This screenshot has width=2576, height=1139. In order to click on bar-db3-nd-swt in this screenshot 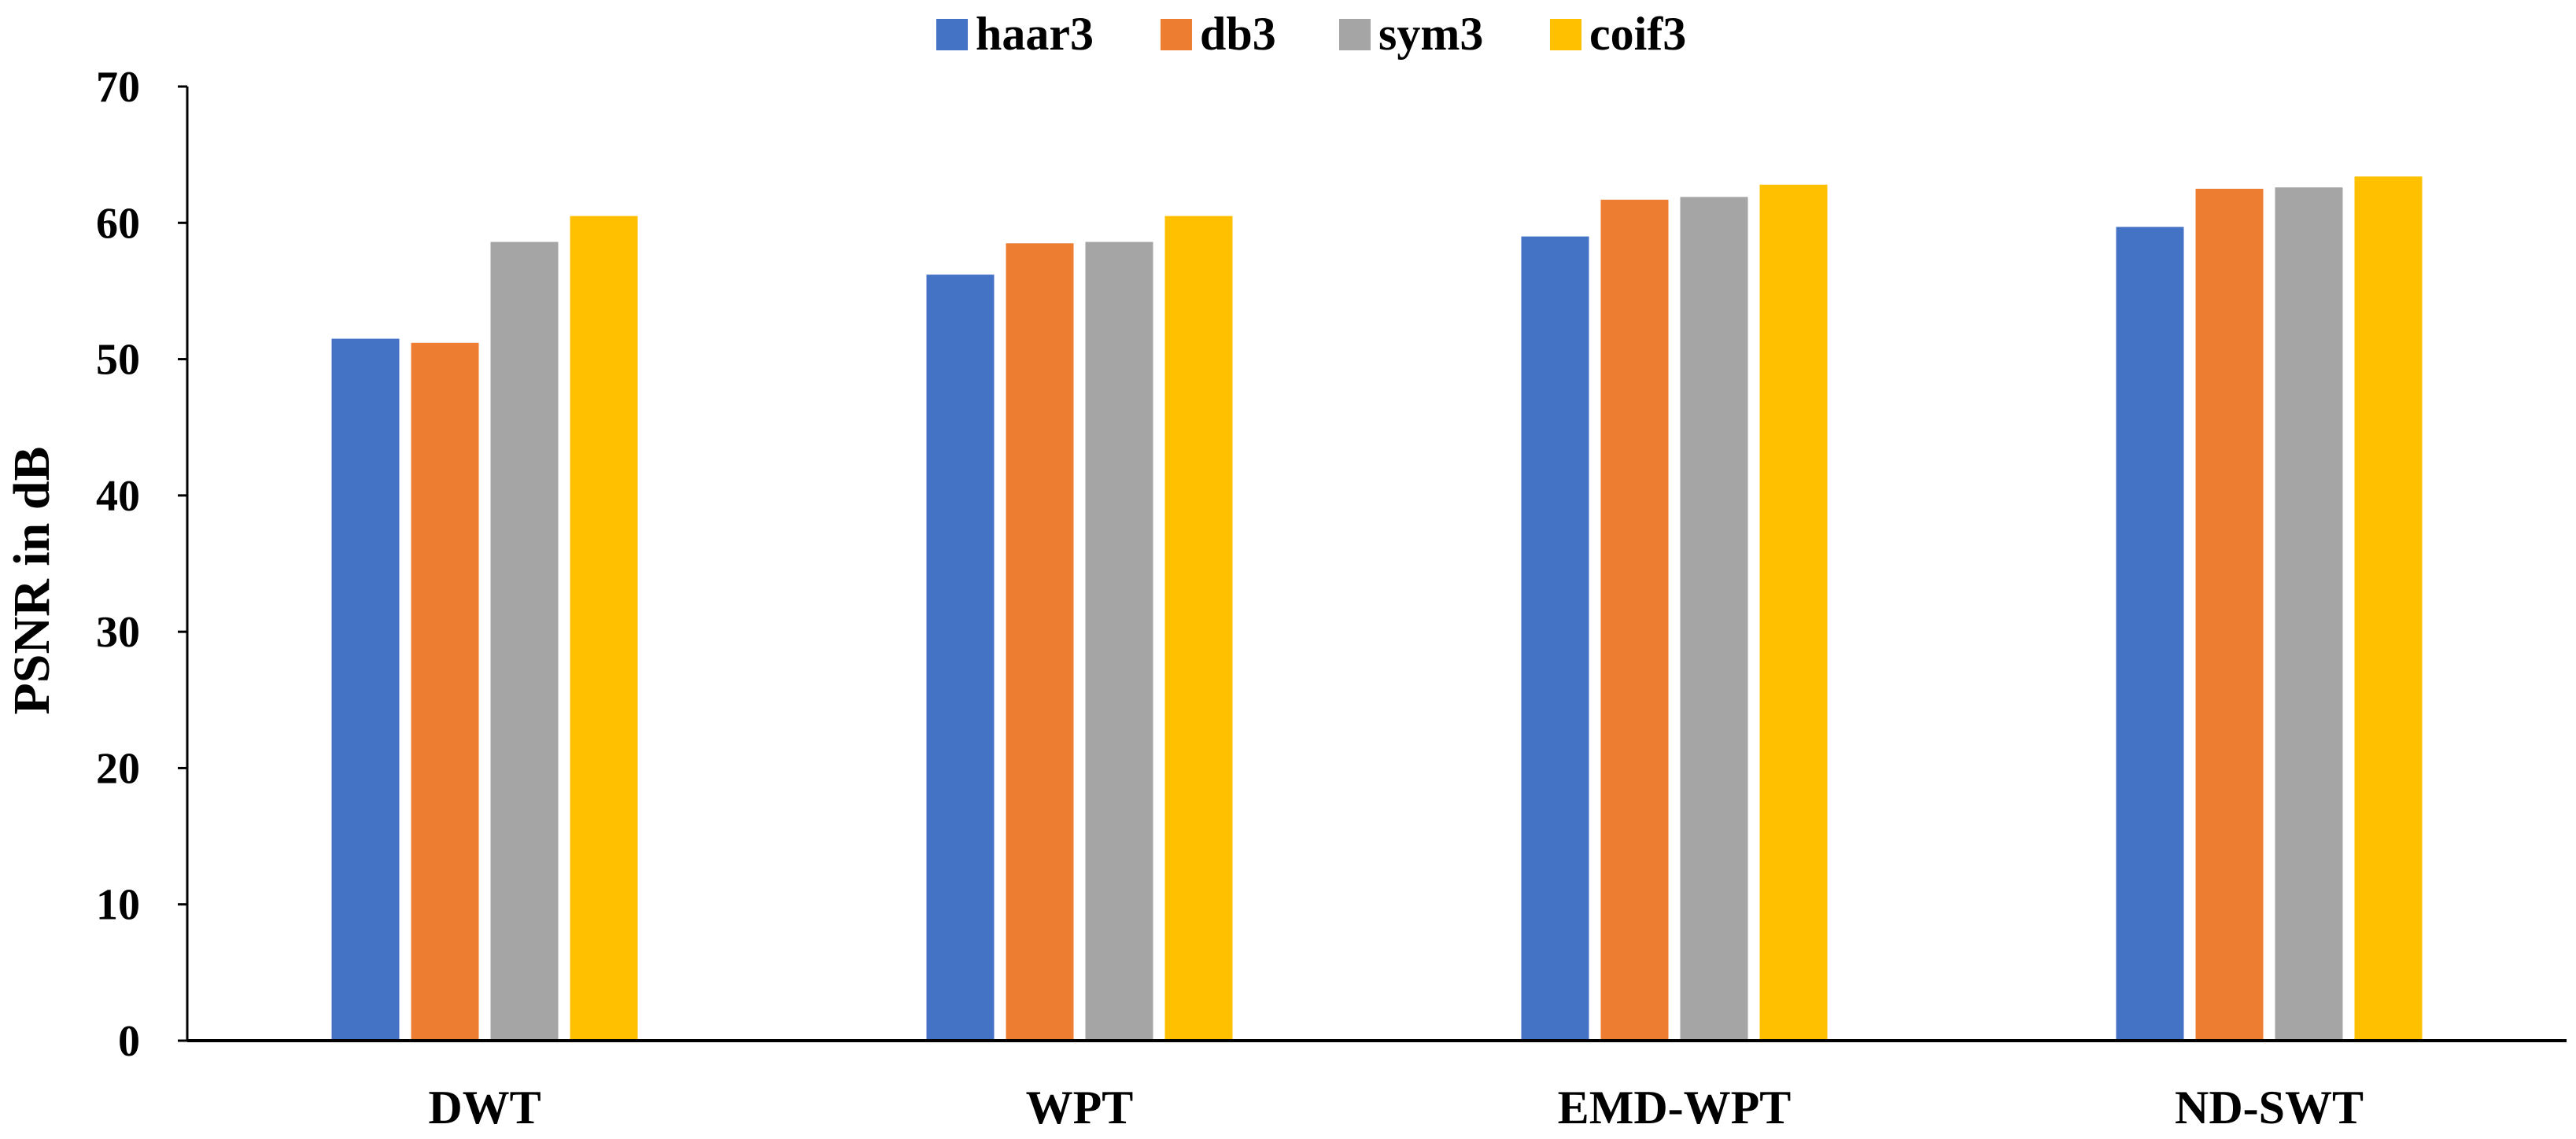, I will do `click(2229, 614)`.